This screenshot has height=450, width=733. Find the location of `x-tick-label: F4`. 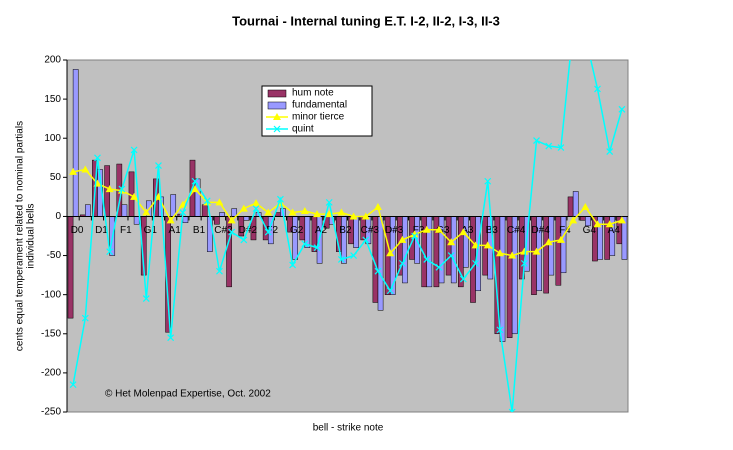

x-tick-label: F4 is located at coordinates (565, 230).